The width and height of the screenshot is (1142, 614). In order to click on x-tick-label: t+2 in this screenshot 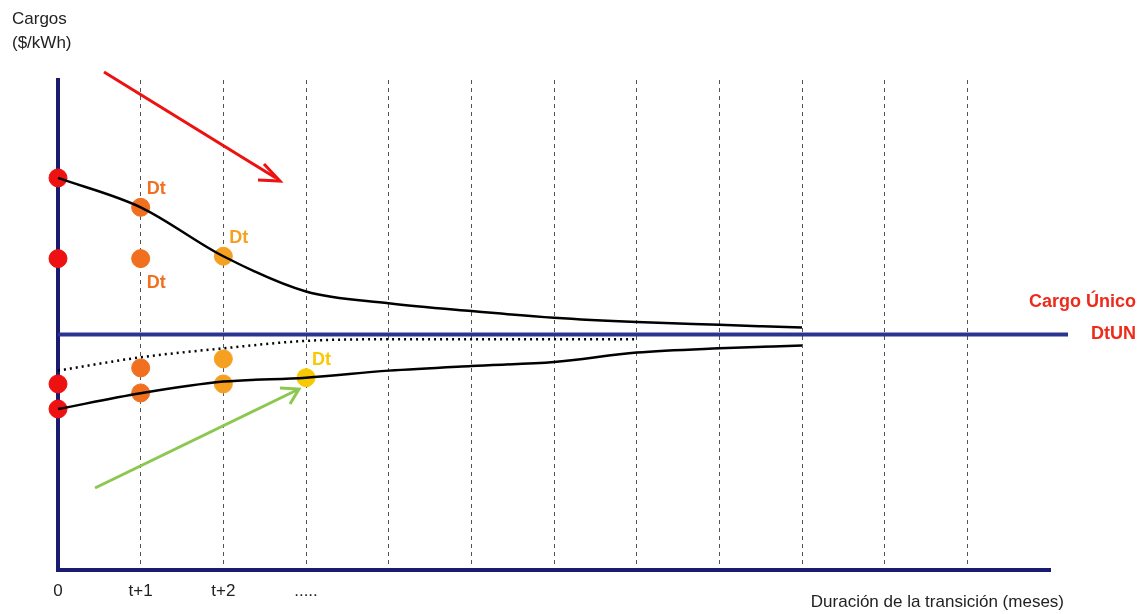, I will do `click(223, 591)`.